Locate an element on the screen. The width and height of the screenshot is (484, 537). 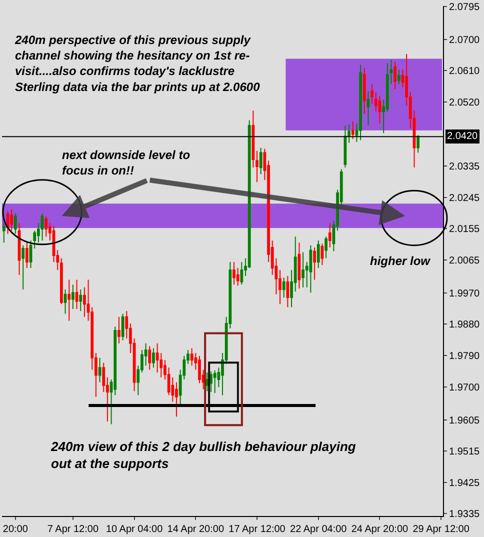
annotation: 240m perspective of this previous supply channel showing the hesitancy on 1st re- visit....also confirms today's lacklustre Sterling data via the bar prints up at 2.0600 is located at coordinates (137, 63).